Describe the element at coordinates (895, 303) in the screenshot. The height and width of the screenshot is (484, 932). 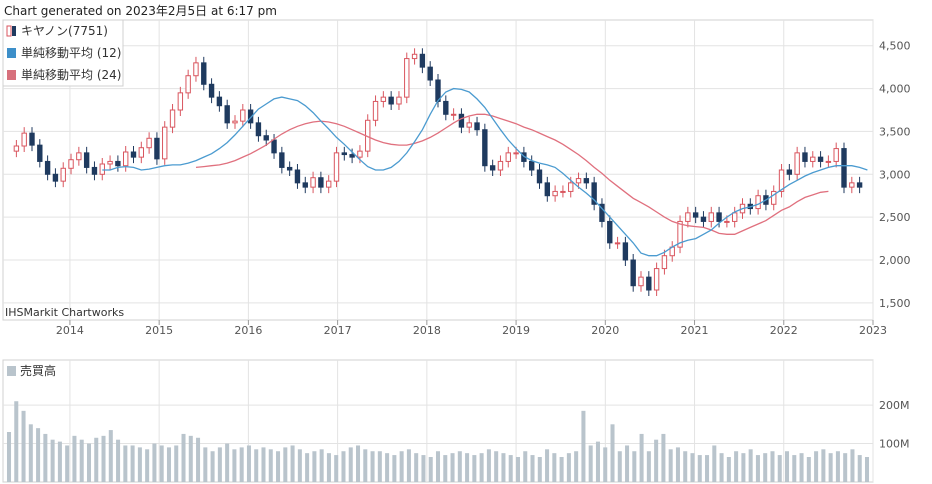
I see `price-y-tick-label: 1,500` at that location.